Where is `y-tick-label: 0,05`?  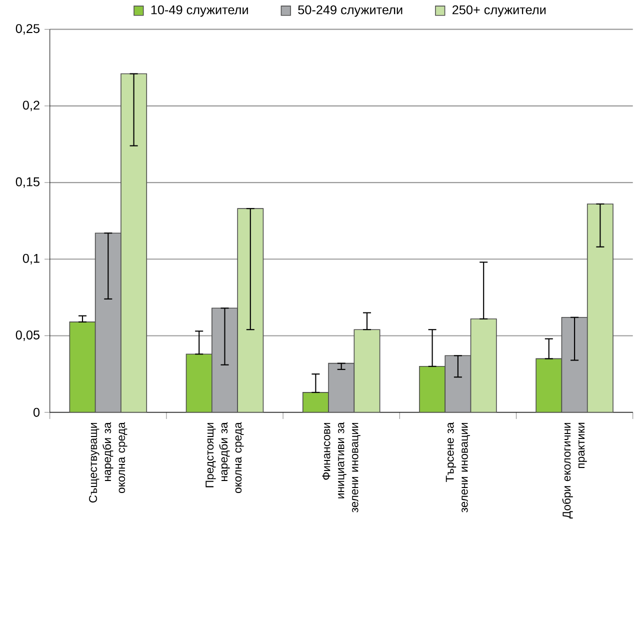 y-tick-label: 0,05 is located at coordinates (28, 335).